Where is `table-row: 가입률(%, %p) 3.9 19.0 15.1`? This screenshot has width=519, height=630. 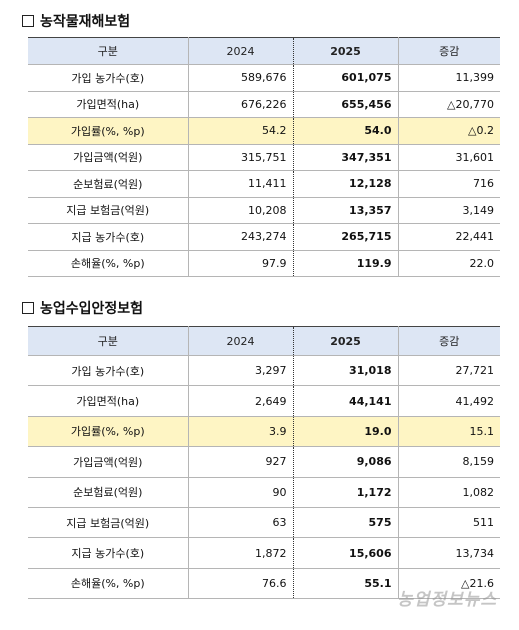 table-row: 가입률(%, %p) 3.9 19.0 15.1 is located at coordinates (264, 432).